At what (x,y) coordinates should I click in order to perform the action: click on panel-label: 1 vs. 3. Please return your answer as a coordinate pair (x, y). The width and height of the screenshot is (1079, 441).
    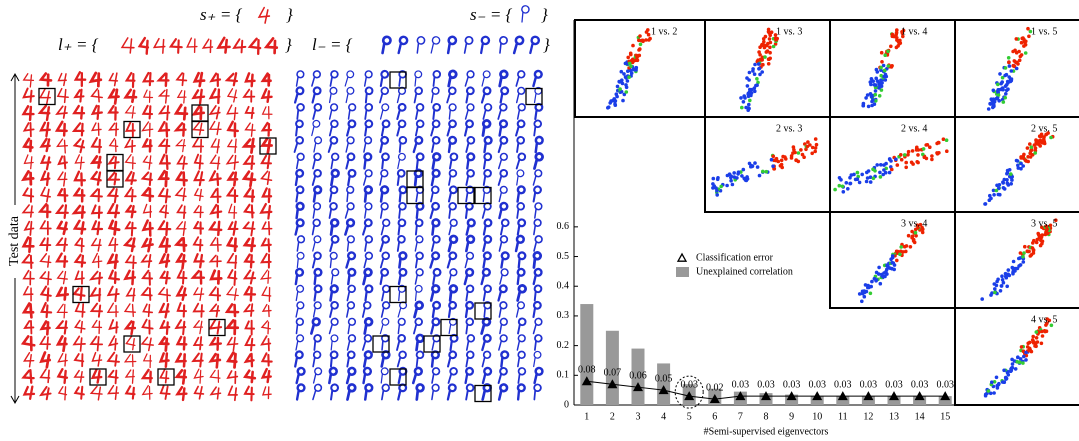
    Looking at the image, I should click on (789, 31).